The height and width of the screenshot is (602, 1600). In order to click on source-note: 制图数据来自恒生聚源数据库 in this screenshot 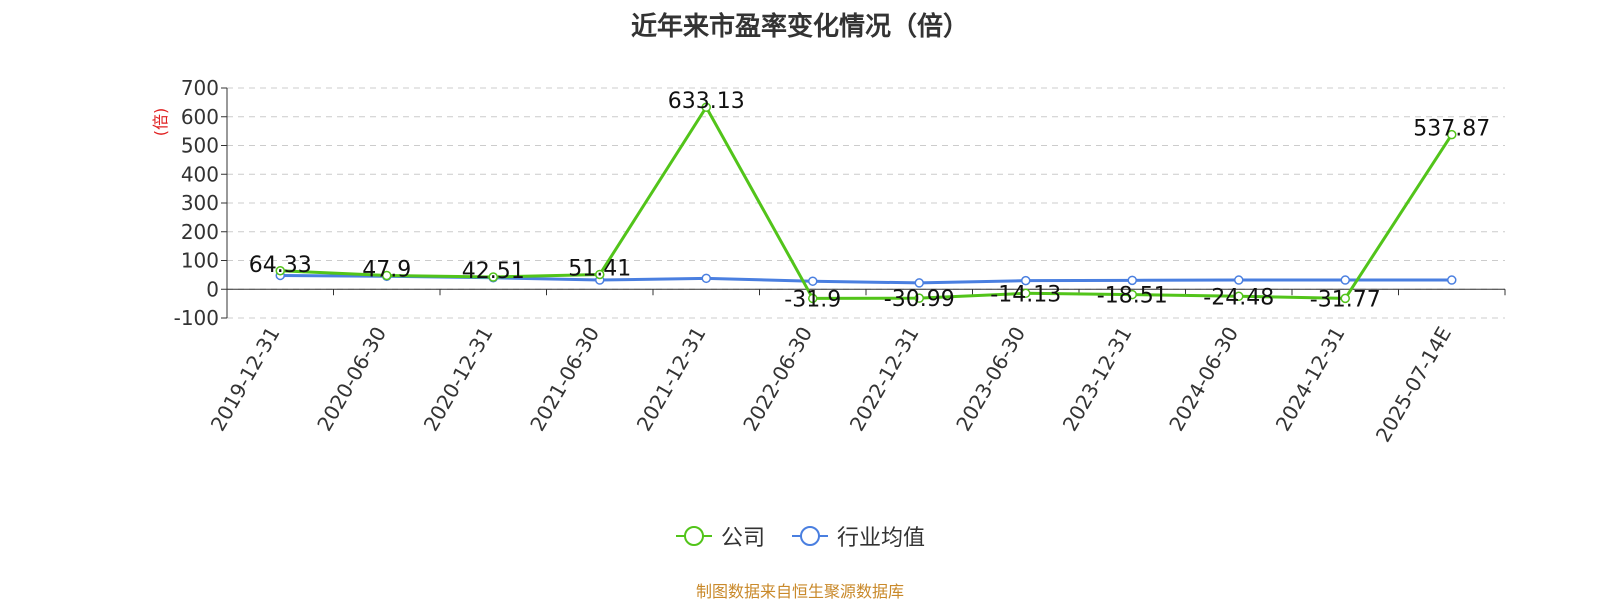, I will do `click(799, 591)`.